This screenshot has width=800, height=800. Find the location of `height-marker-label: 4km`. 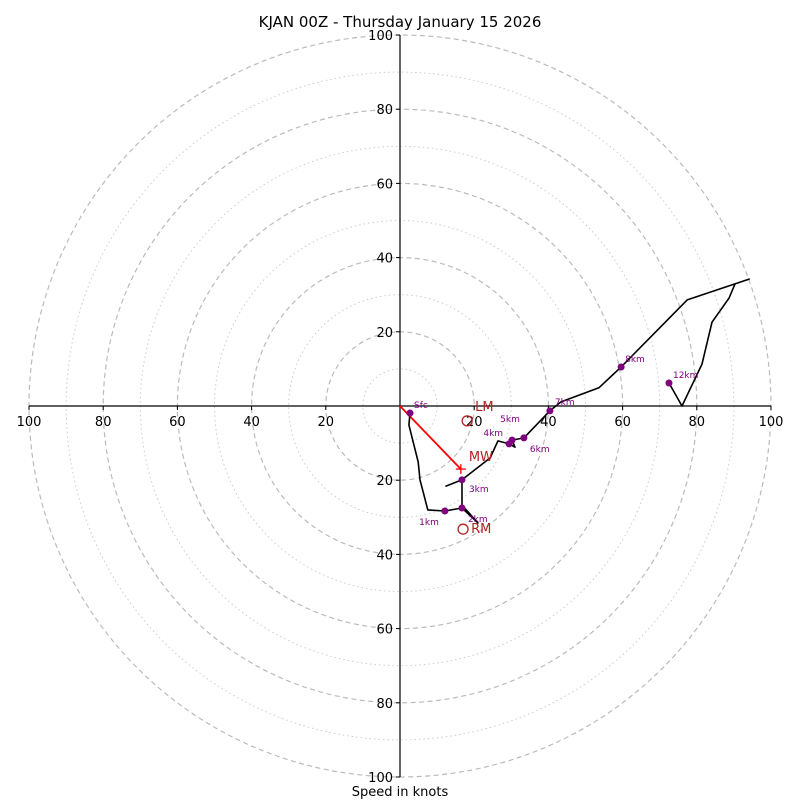

height-marker-label: 4km is located at coordinates (493, 434).